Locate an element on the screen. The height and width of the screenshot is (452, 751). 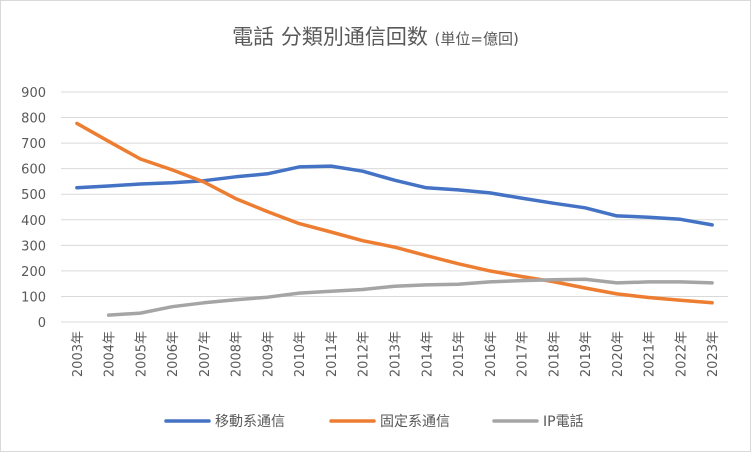
legend-label: IP電話 is located at coordinates (563, 421).